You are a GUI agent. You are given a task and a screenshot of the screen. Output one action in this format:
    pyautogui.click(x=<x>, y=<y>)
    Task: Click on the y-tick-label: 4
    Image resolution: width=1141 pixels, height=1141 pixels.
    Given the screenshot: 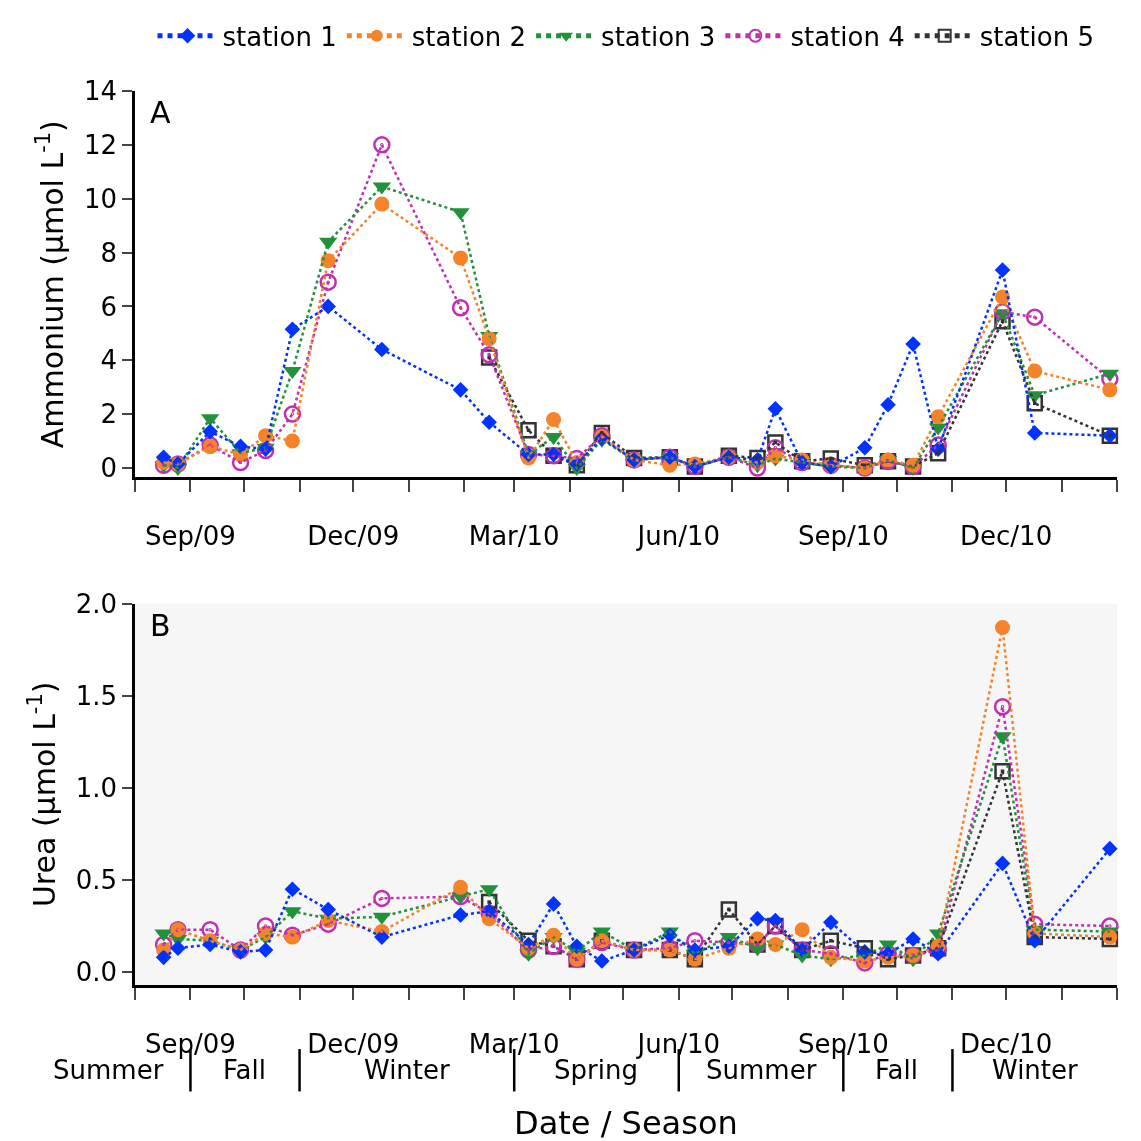 What is the action you would take?
    pyautogui.click(x=109, y=360)
    